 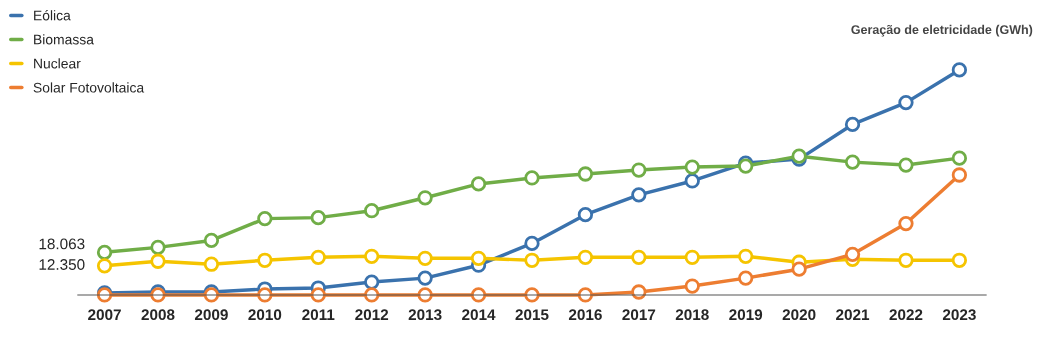 I want to click on legend-label: Nuclear, so click(x=57, y=63).